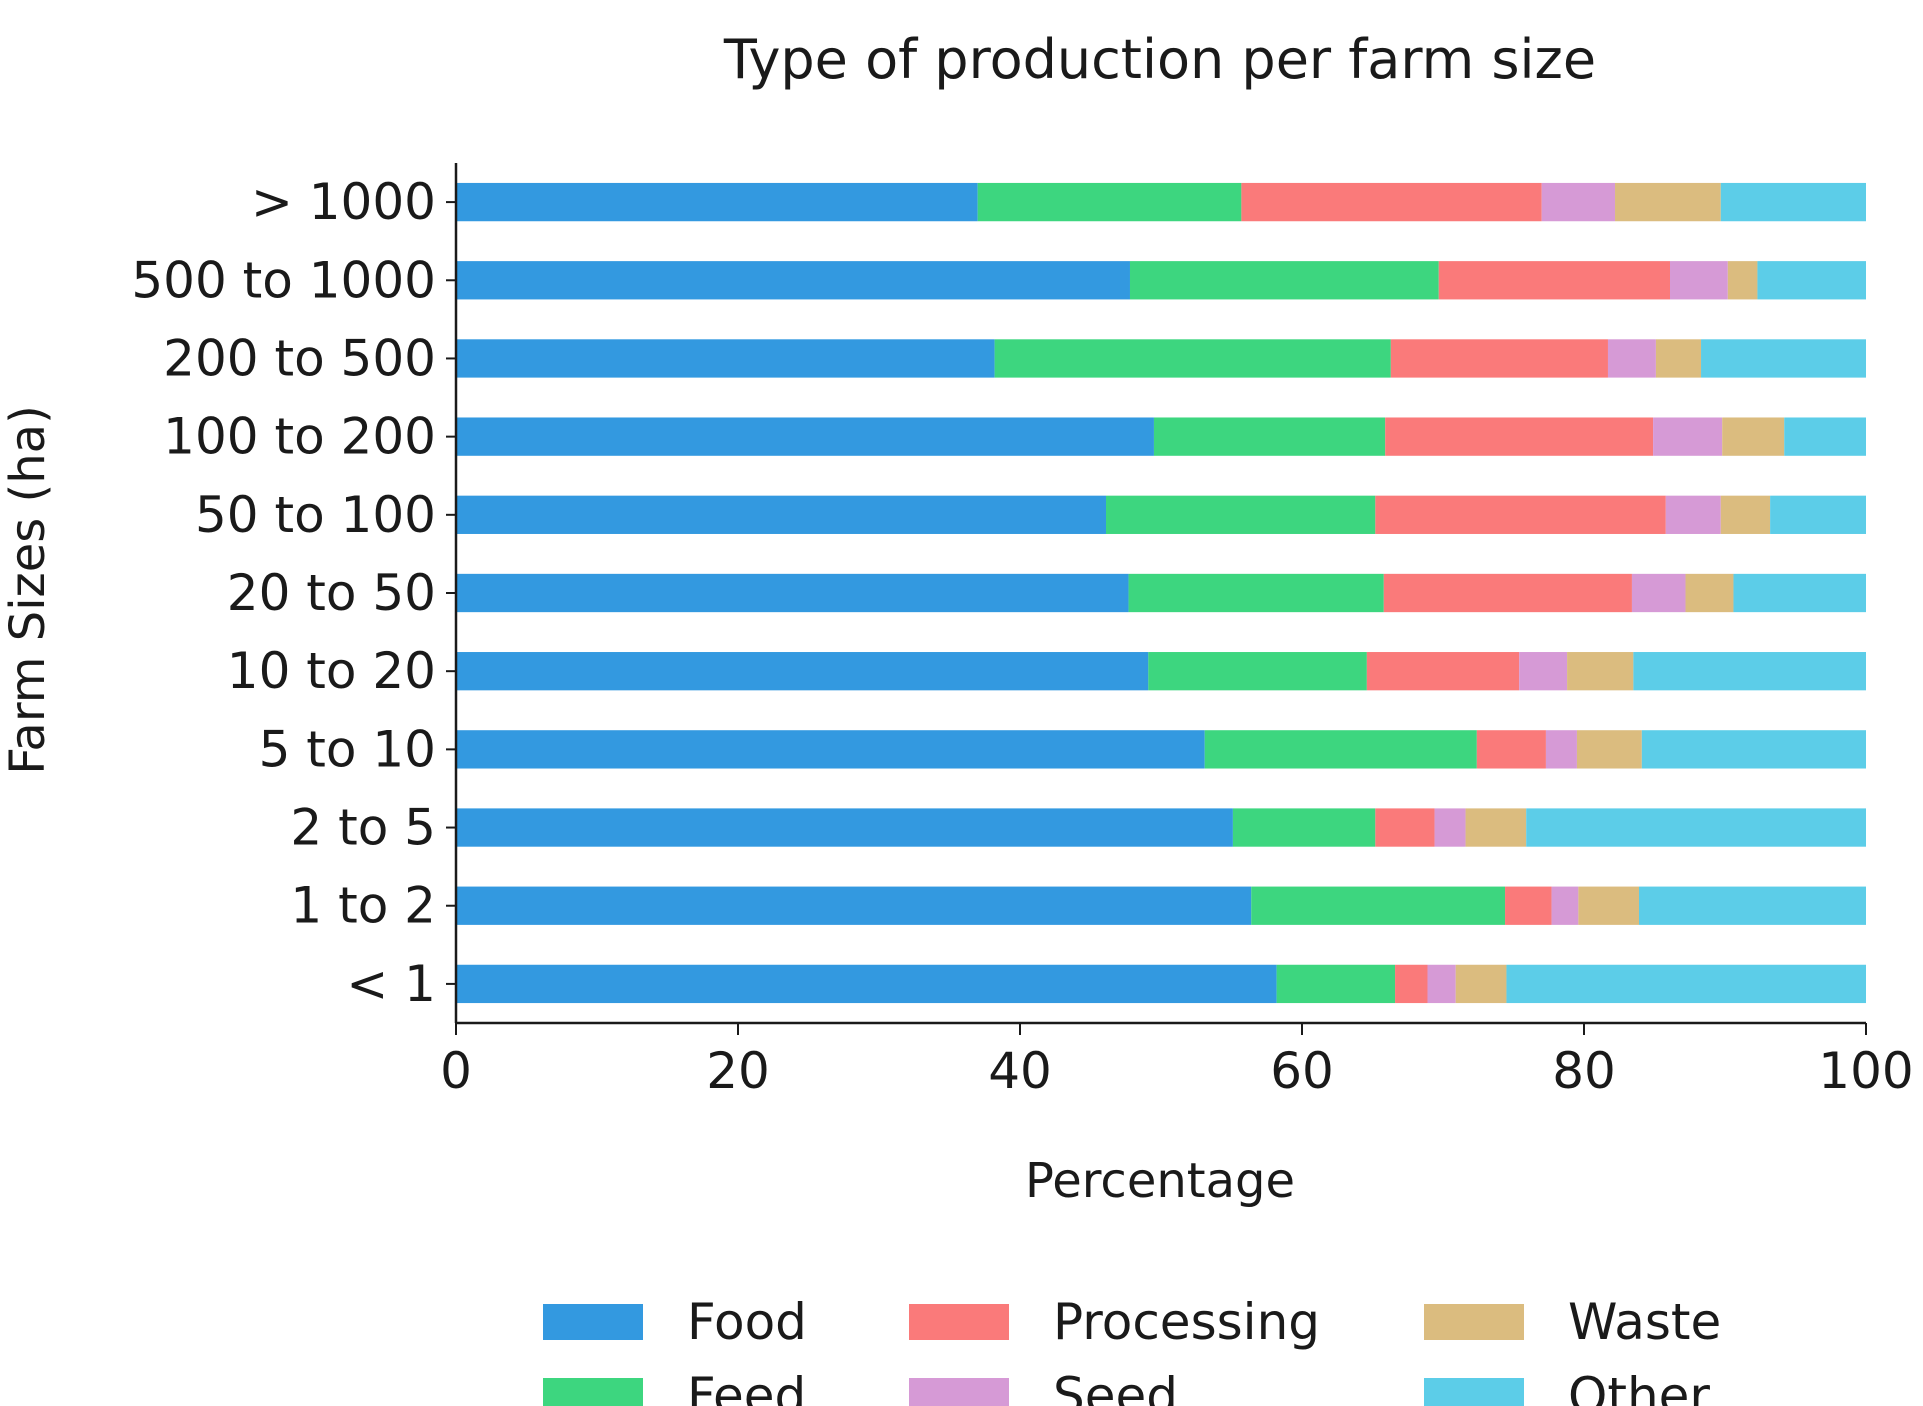 This screenshot has height=1406, width=1923. What do you see at coordinates (331, 671) in the screenshot?
I see `y-tick-label: 10 to 20` at bounding box center [331, 671].